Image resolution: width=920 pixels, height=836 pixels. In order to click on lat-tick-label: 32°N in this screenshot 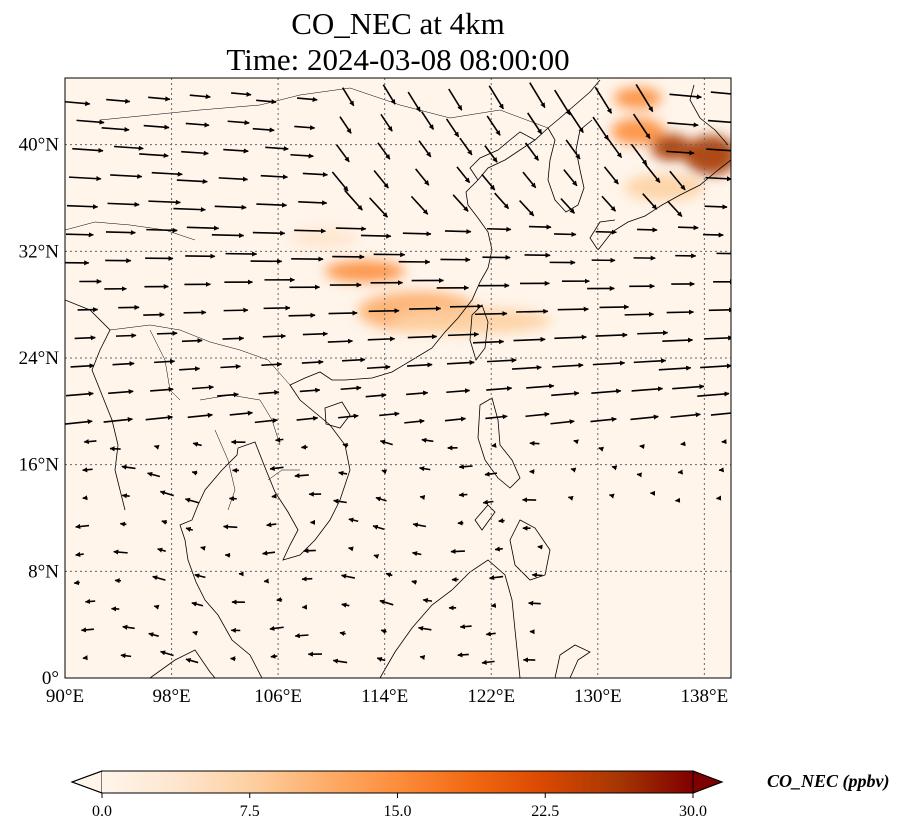, I will do `click(39, 251)`.